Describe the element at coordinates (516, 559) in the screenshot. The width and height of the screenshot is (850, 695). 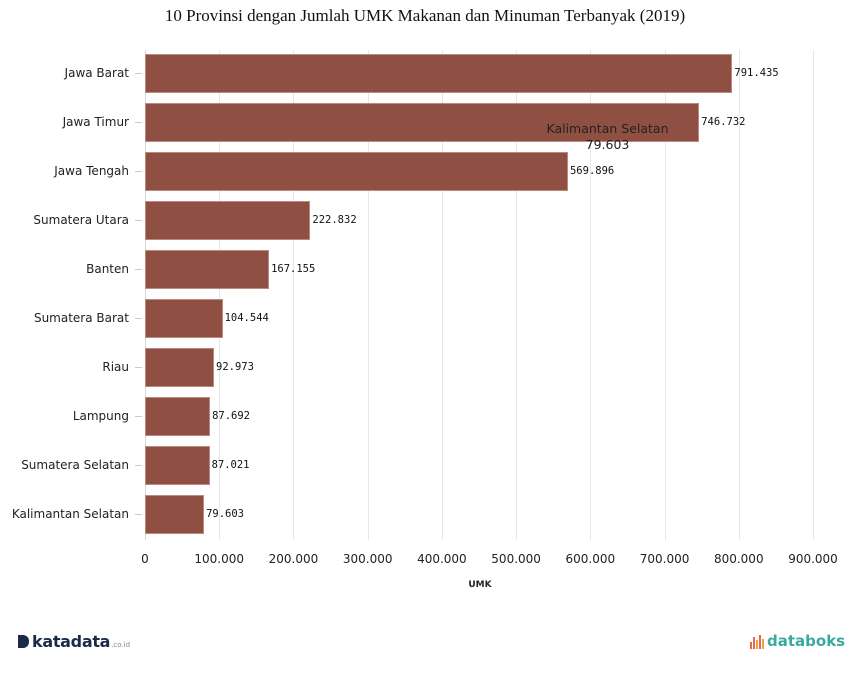
I see `x-tick-label: 500.000` at that location.